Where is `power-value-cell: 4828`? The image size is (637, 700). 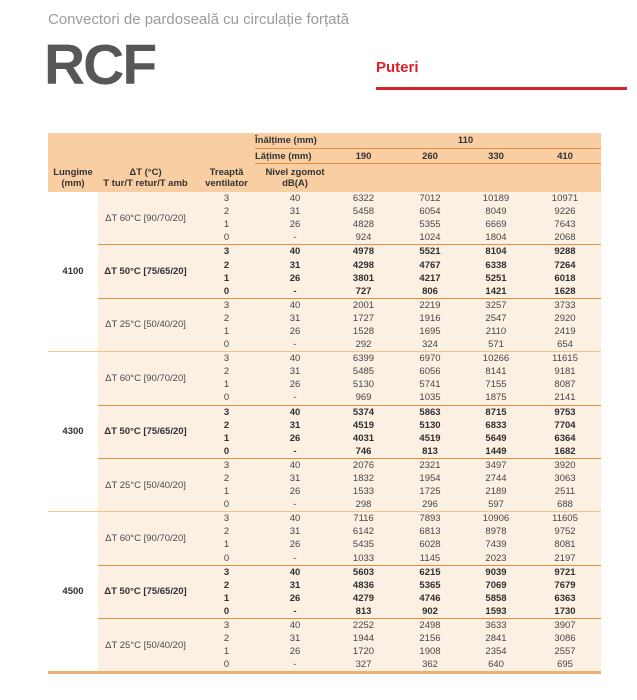 power-value-cell: 4828 is located at coordinates (363, 225).